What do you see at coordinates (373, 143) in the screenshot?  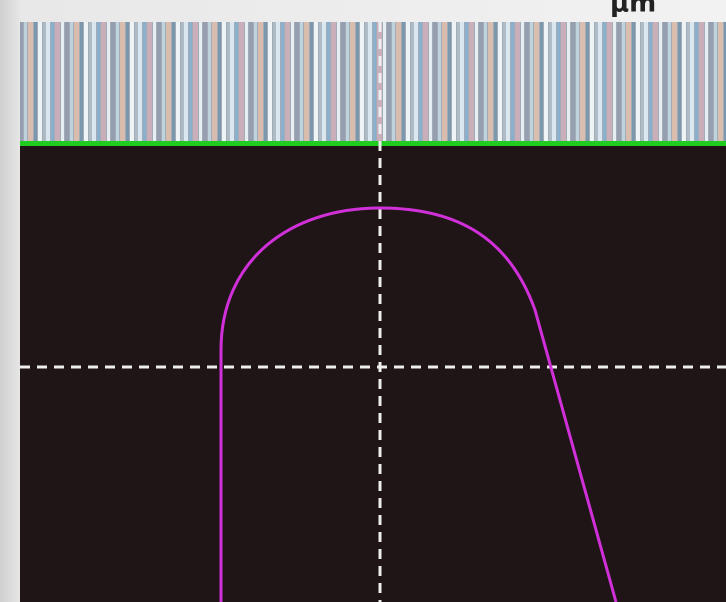 I see `reference-line` at bounding box center [373, 143].